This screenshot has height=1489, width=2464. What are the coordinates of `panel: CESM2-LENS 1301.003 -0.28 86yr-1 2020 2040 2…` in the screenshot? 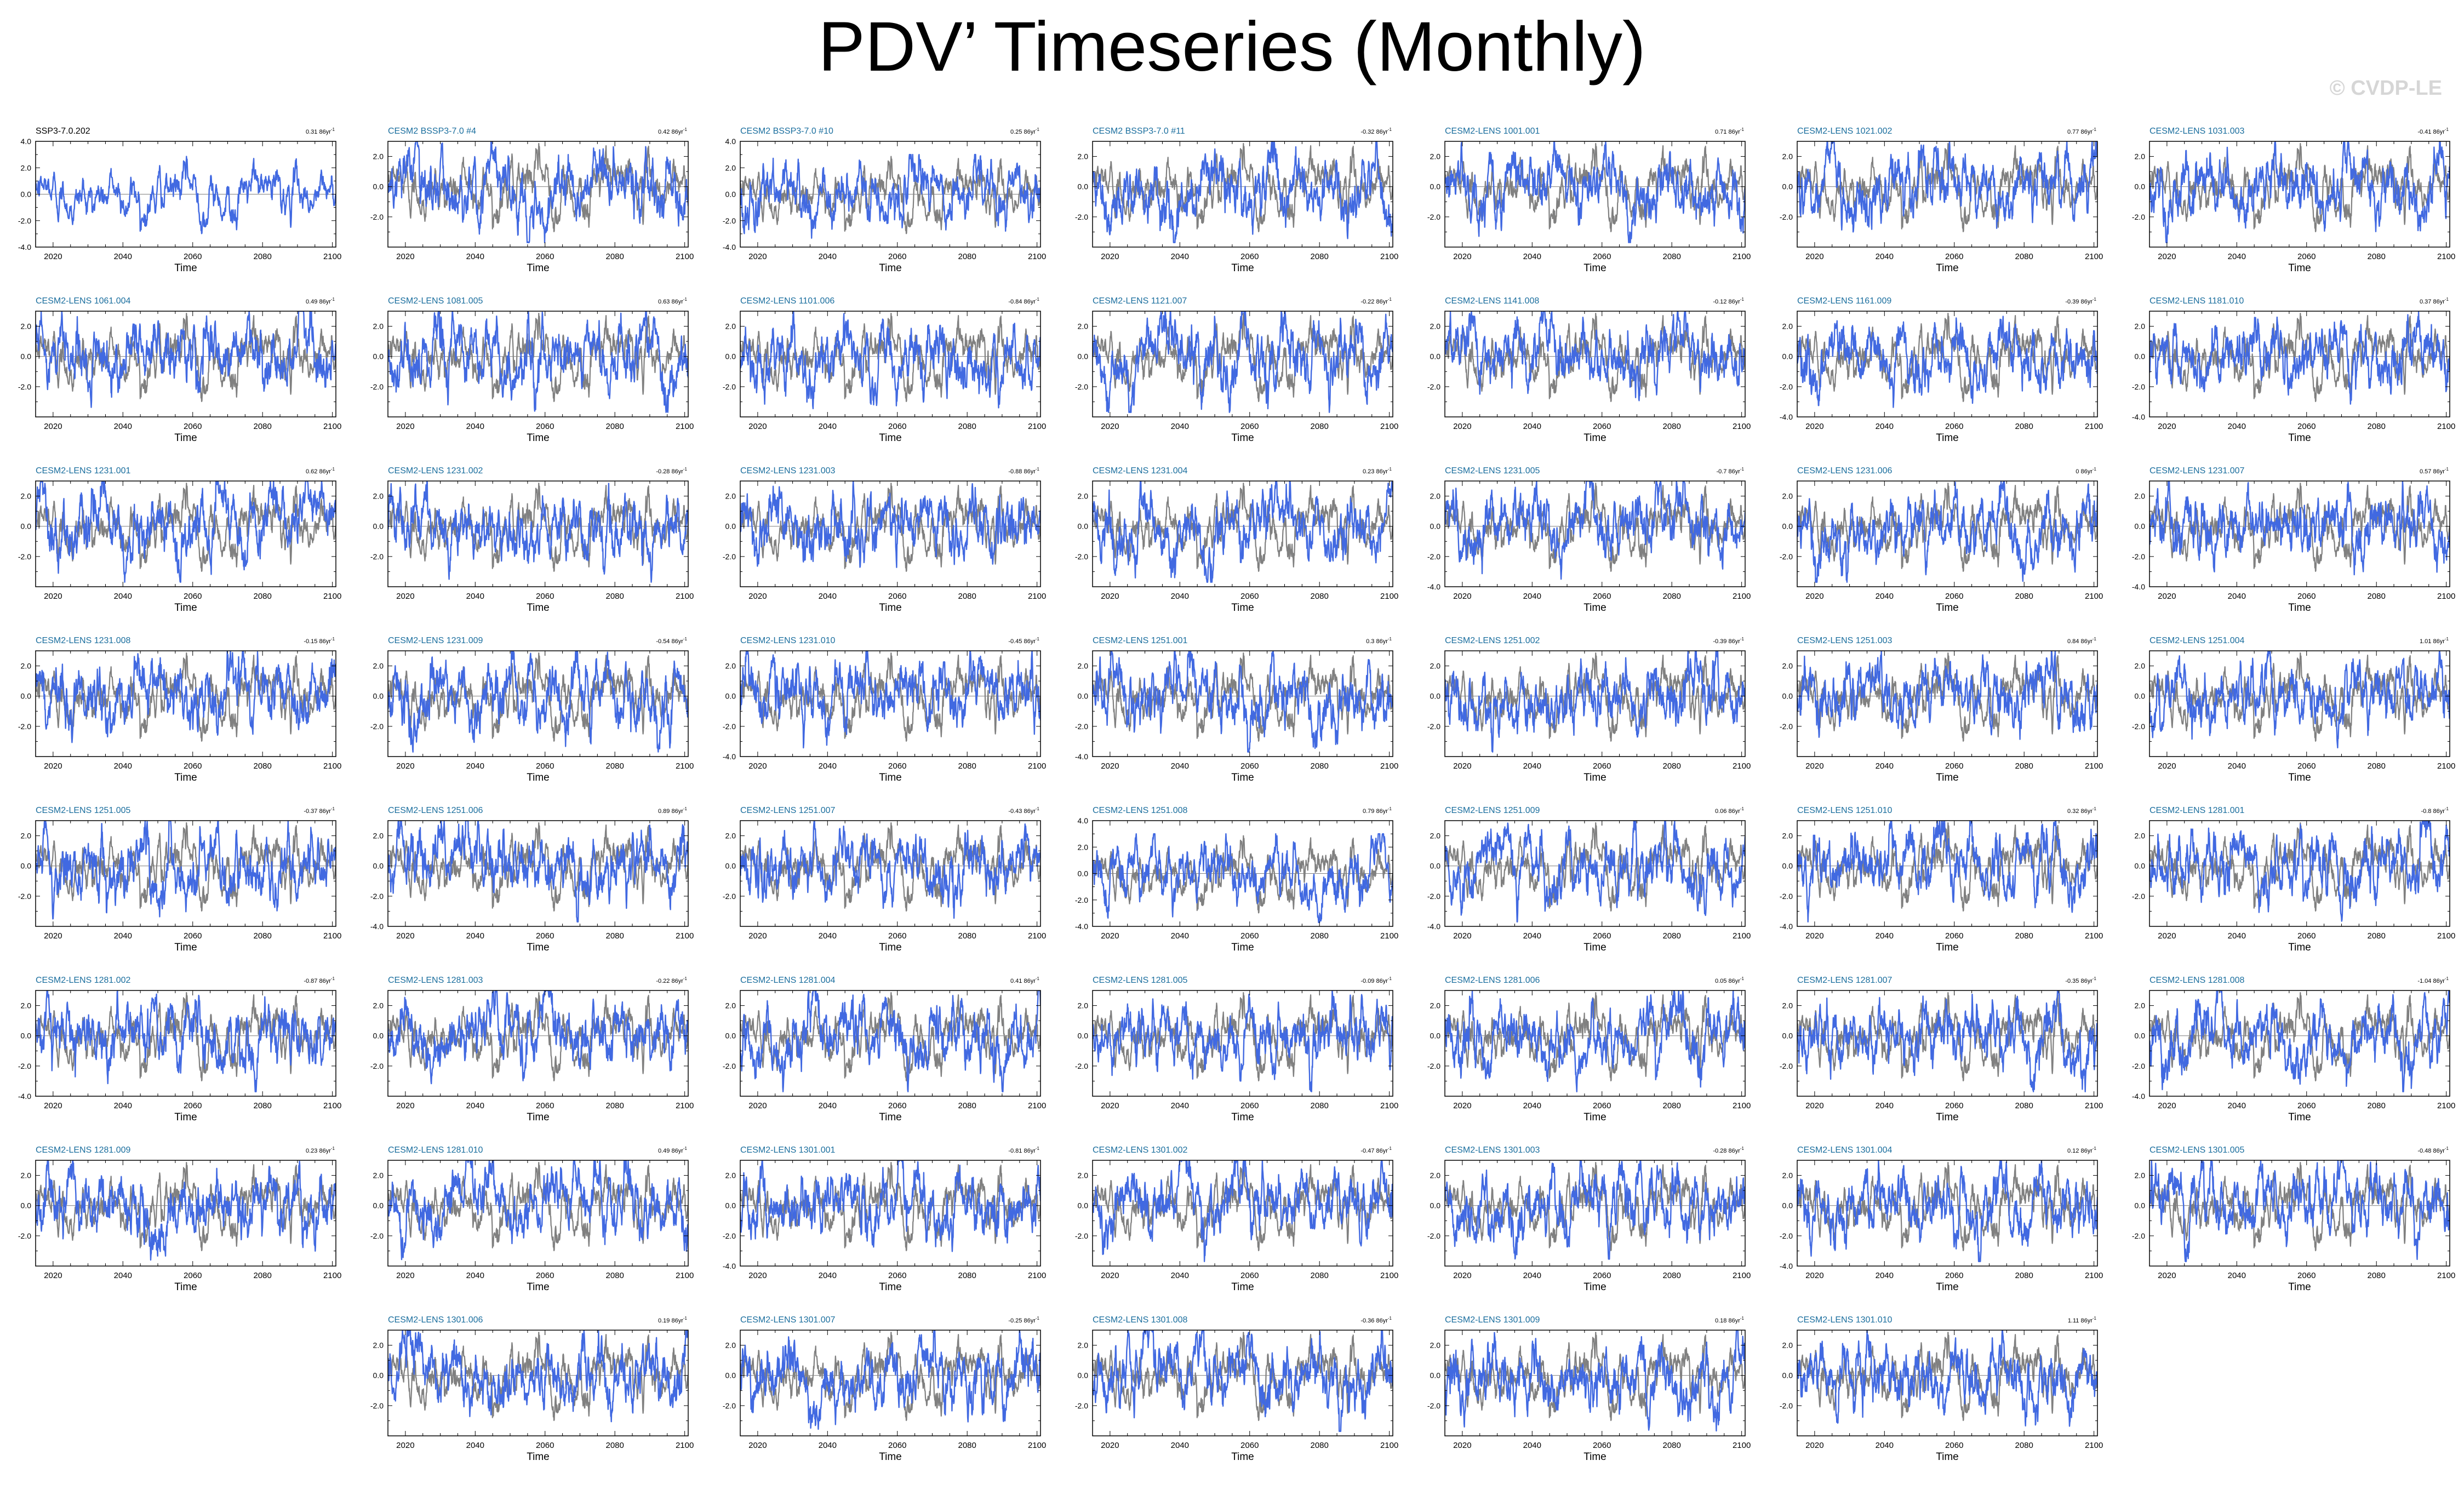 It's located at (1589, 1219).